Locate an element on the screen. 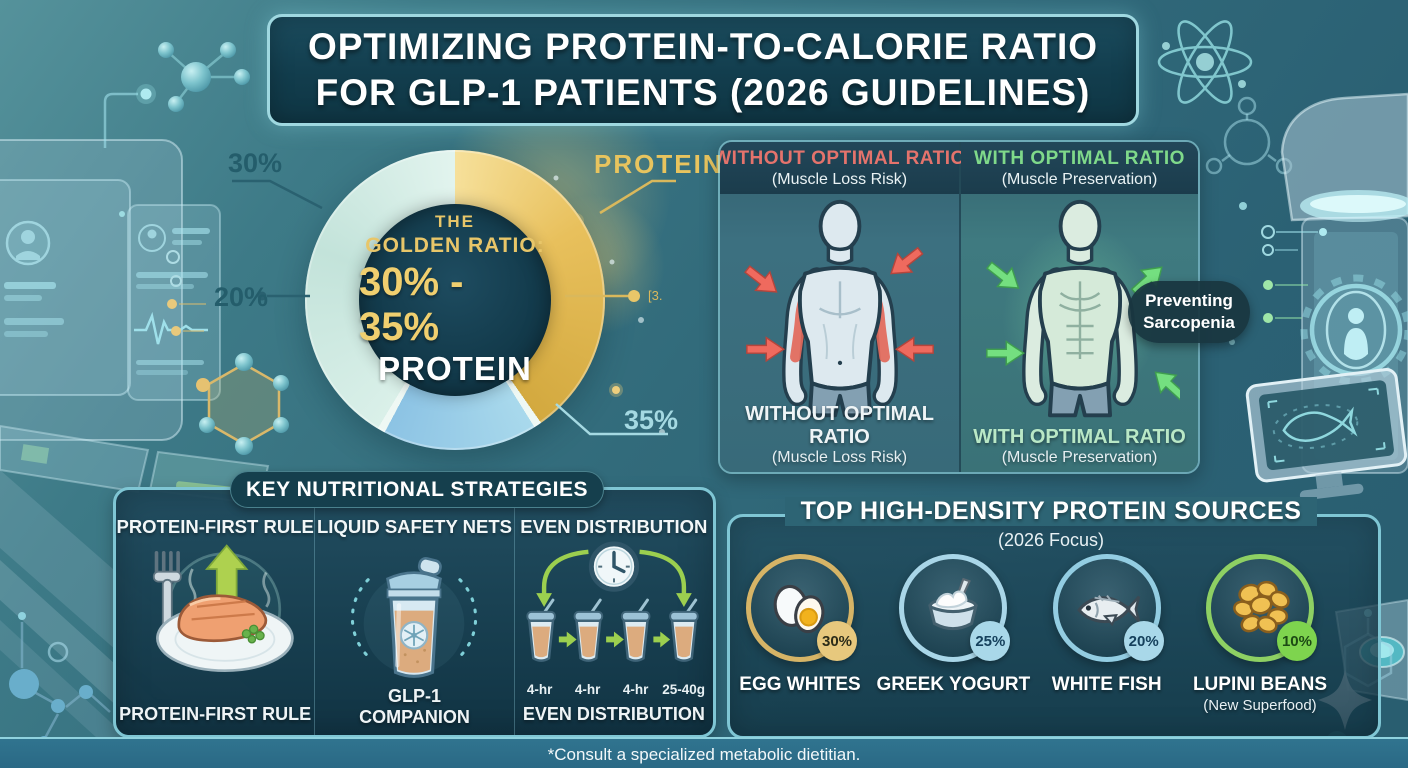 This screenshot has width=1408, height=768. protein-sources-title: TOP HIGH-DENSITY PROTEIN SOURCES is located at coordinates (1051, 511).